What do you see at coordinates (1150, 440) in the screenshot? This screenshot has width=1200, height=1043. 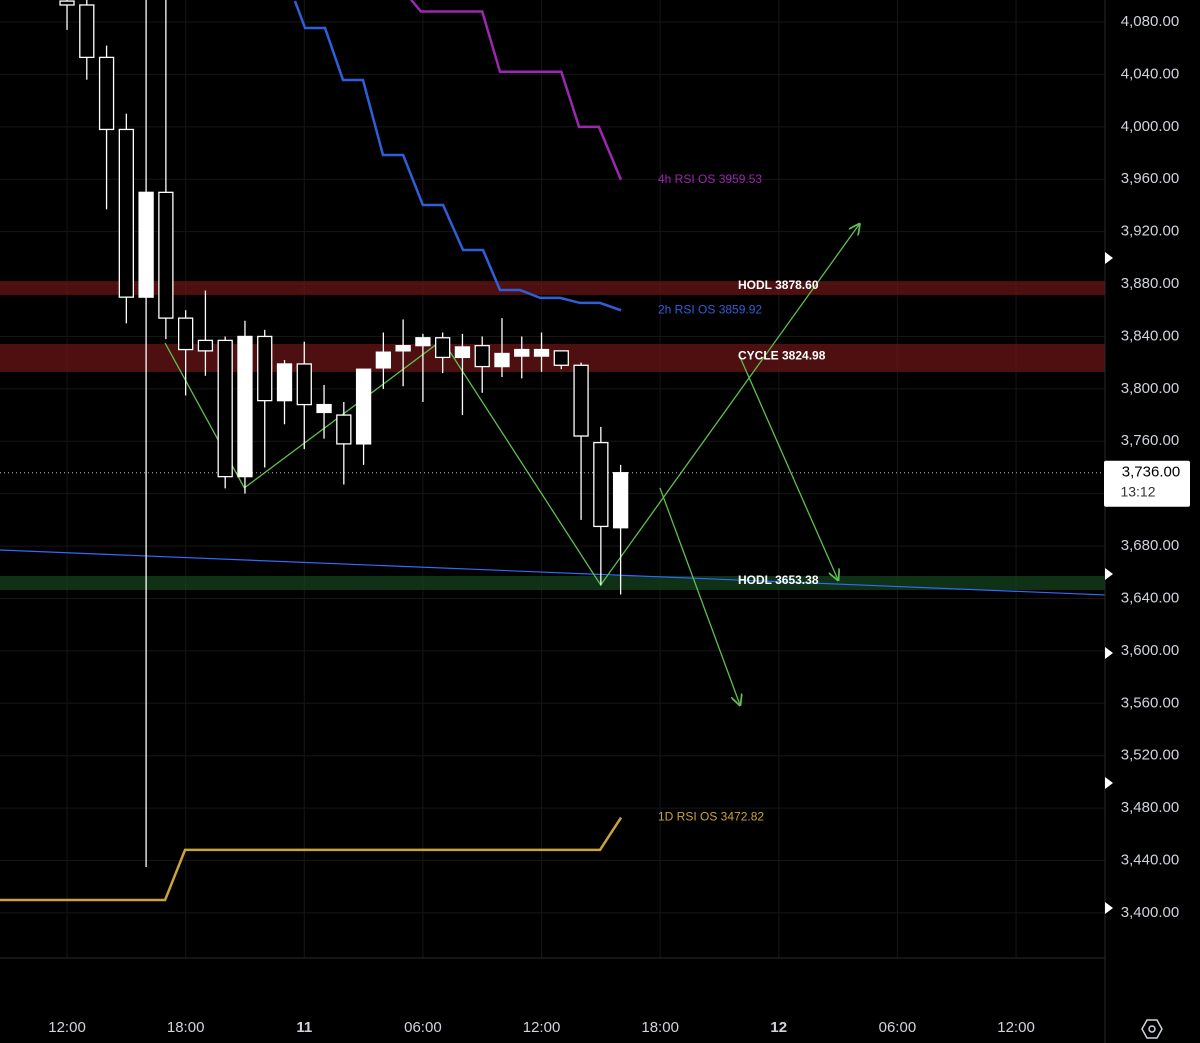 I see `y-tick-label: 3,760.00` at bounding box center [1150, 440].